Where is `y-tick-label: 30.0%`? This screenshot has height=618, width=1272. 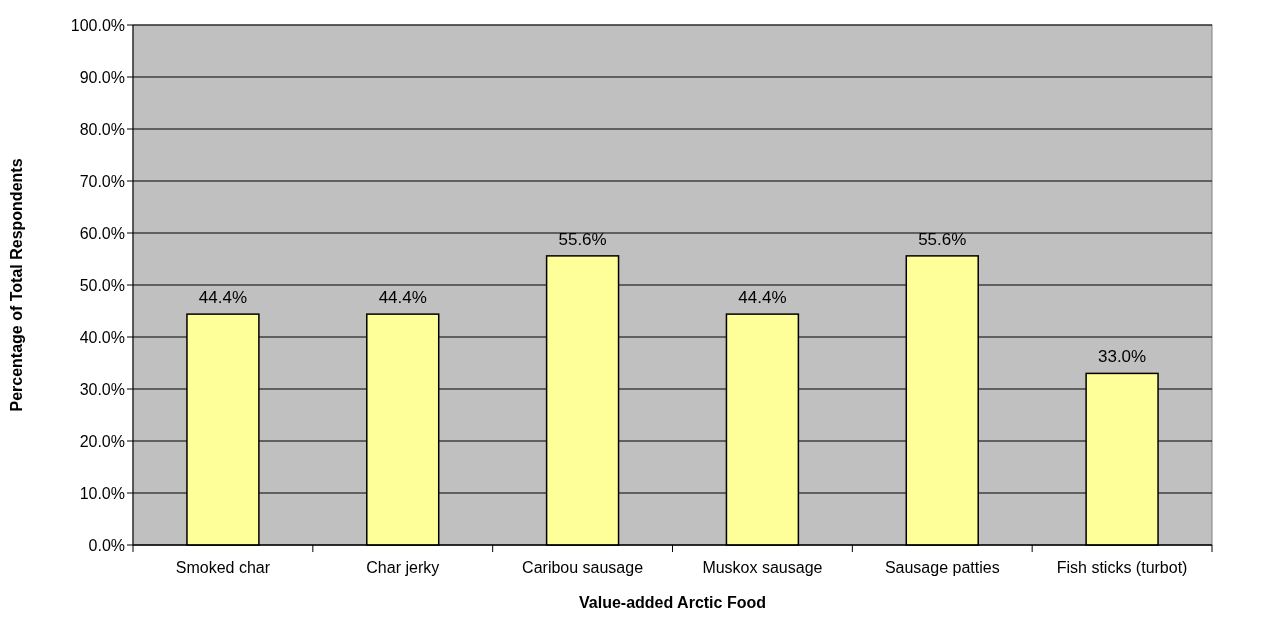 y-tick-label: 30.0% is located at coordinates (102, 389).